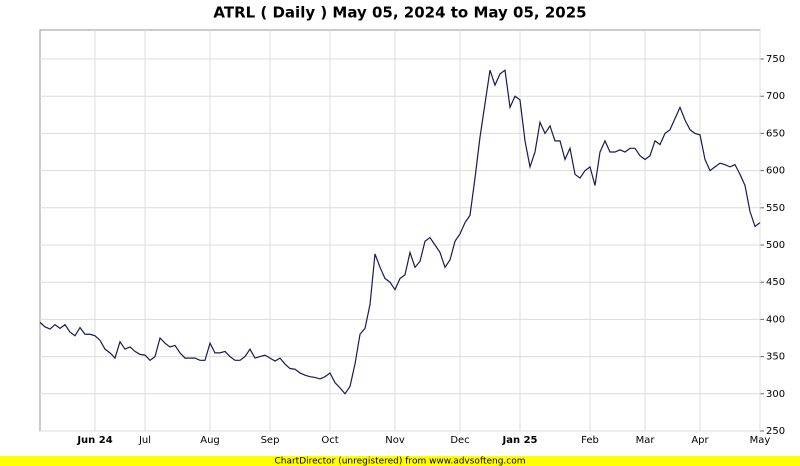  What do you see at coordinates (775, 357) in the screenshot?
I see `y-tick-label: 350` at bounding box center [775, 357].